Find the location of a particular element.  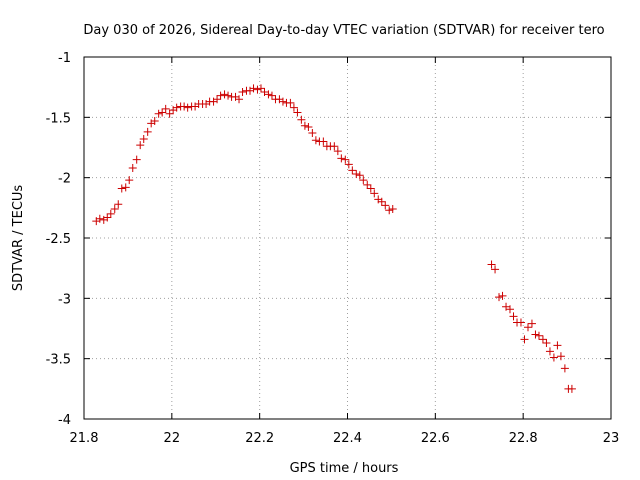

x-tick-label: 22.2 is located at coordinates (259, 438).